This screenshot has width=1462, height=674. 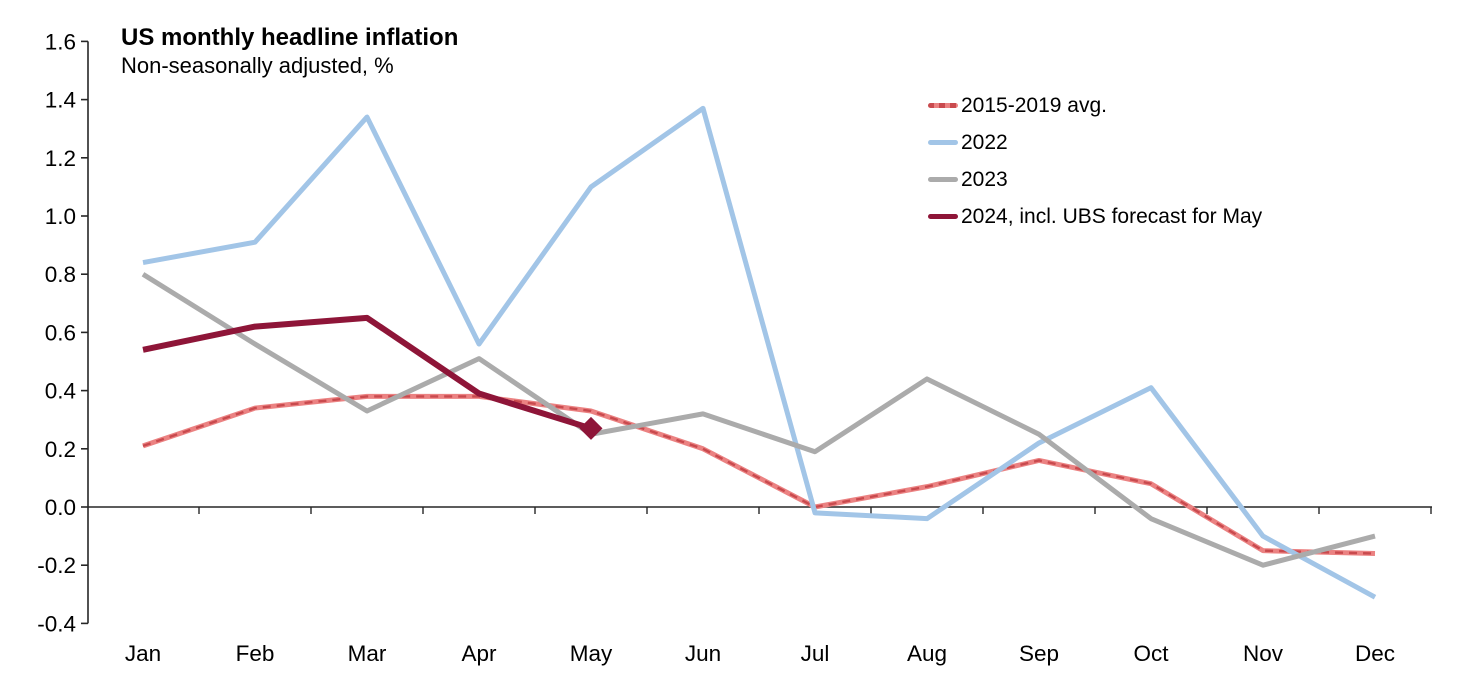 What do you see at coordinates (143, 653) in the screenshot?
I see `x-axis-month-label: Jan` at bounding box center [143, 653].